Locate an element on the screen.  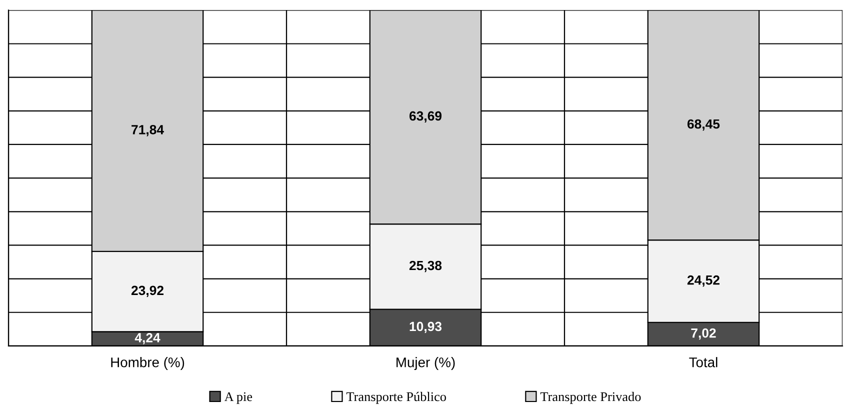
legend-label: A pie is located at coordinates (238, 398).